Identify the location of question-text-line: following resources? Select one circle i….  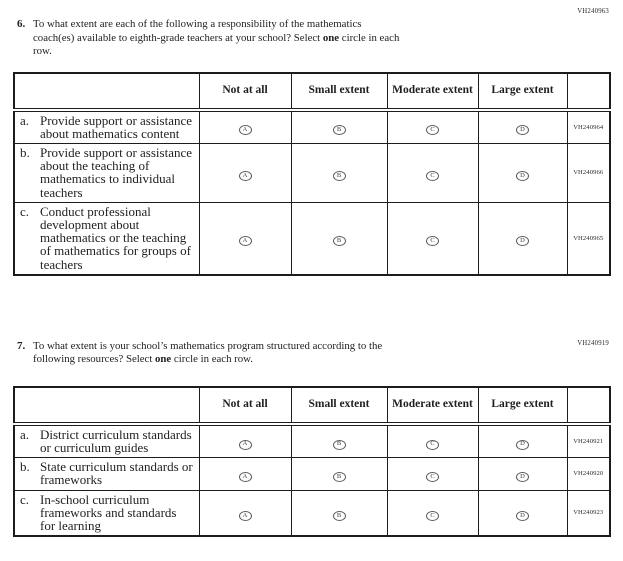
(293, 360).